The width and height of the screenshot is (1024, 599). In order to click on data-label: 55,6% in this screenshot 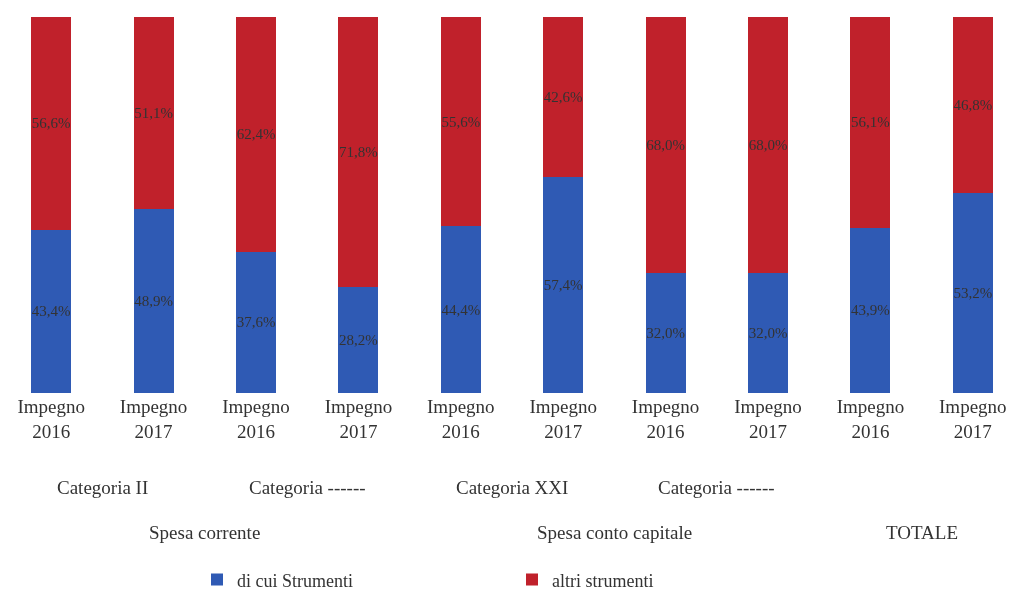, I will do `click(461, 121)`.